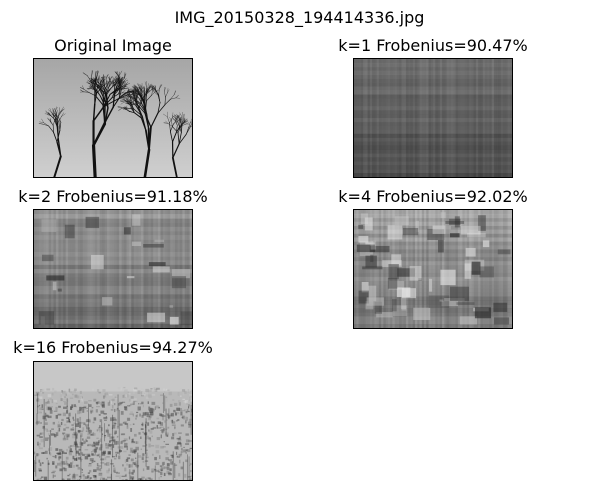  Describe the element at coordinates (299, 17) in the screenshot. I see `figure-suptitle: IMG_20150328_194414336.jpg` at that location.